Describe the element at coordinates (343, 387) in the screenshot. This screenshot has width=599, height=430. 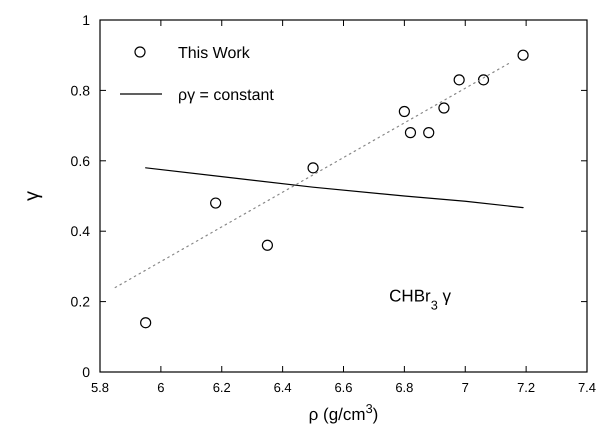
I see `x-tick-label: 6.6` at that location.